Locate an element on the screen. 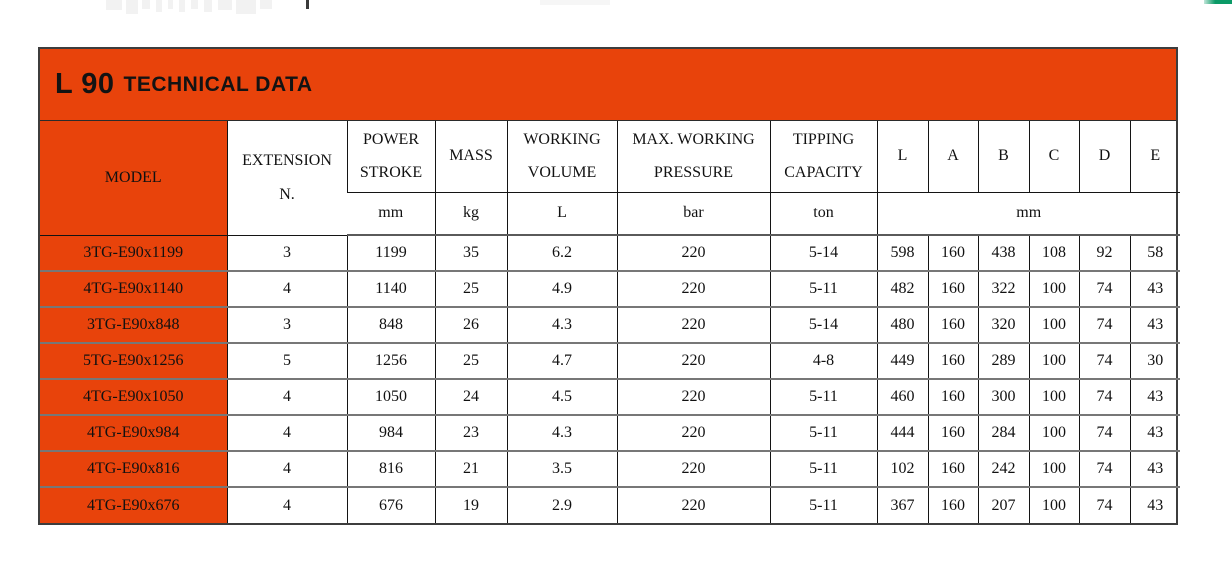 This screenshot has width=1232, height=583. dim-b-cell: 207 is located at coordinates (1003, 505).